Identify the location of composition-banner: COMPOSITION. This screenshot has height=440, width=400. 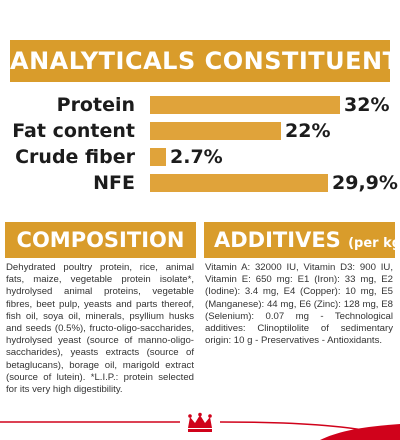
(100, 240).